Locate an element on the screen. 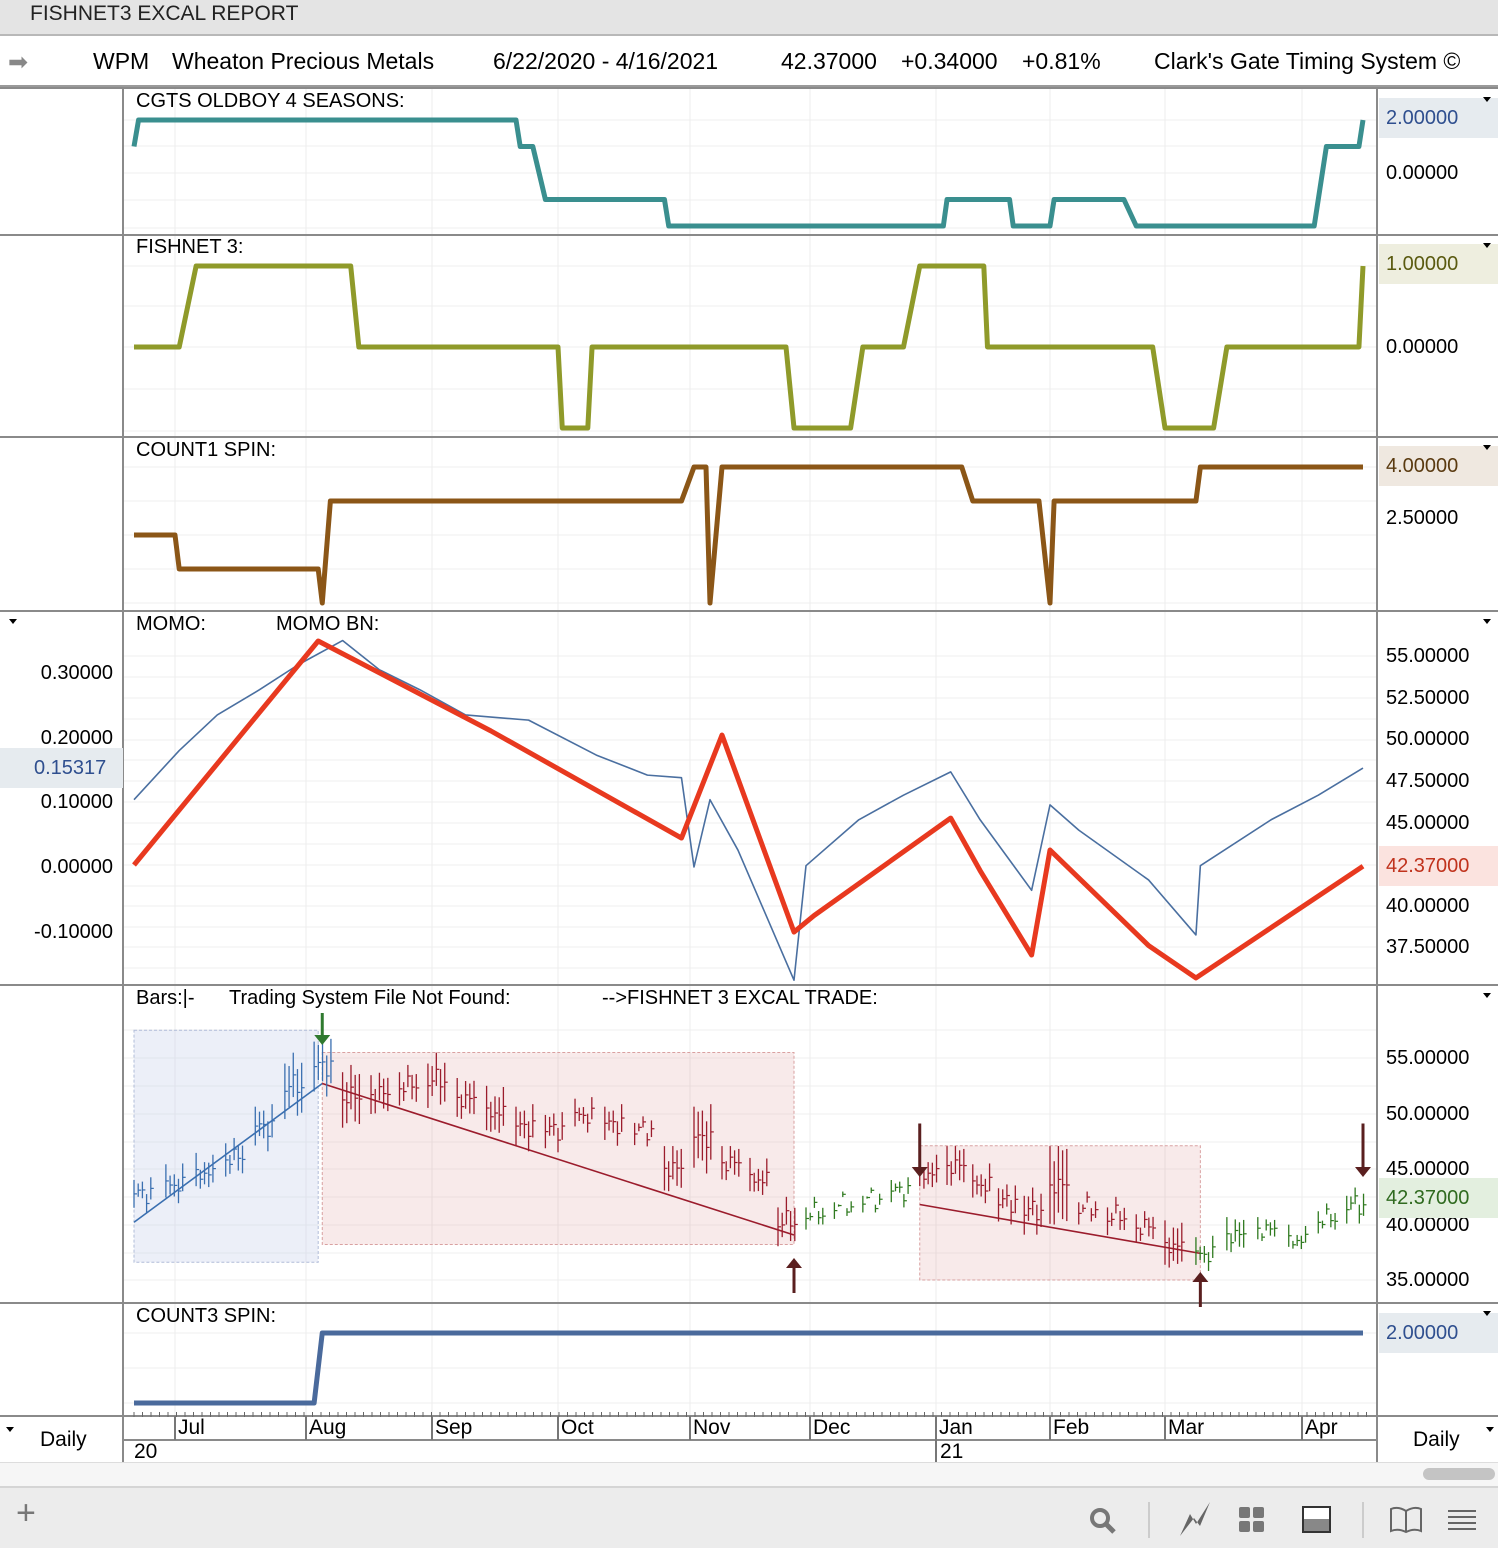  month-label: Oct is located at coordinates (577, 1427).